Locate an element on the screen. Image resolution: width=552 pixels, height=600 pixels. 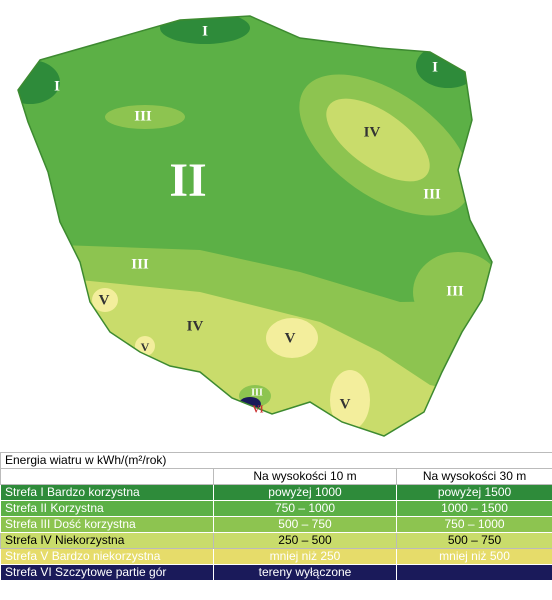
zone-label: II is located at coordinates (187, 180).